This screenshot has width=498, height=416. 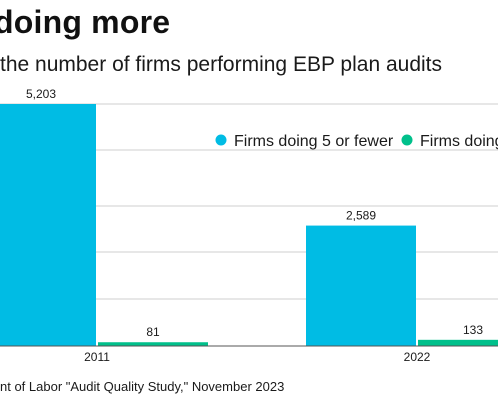 I want to click on legend-label-2: Firms doing, so click(x=459, y=141).